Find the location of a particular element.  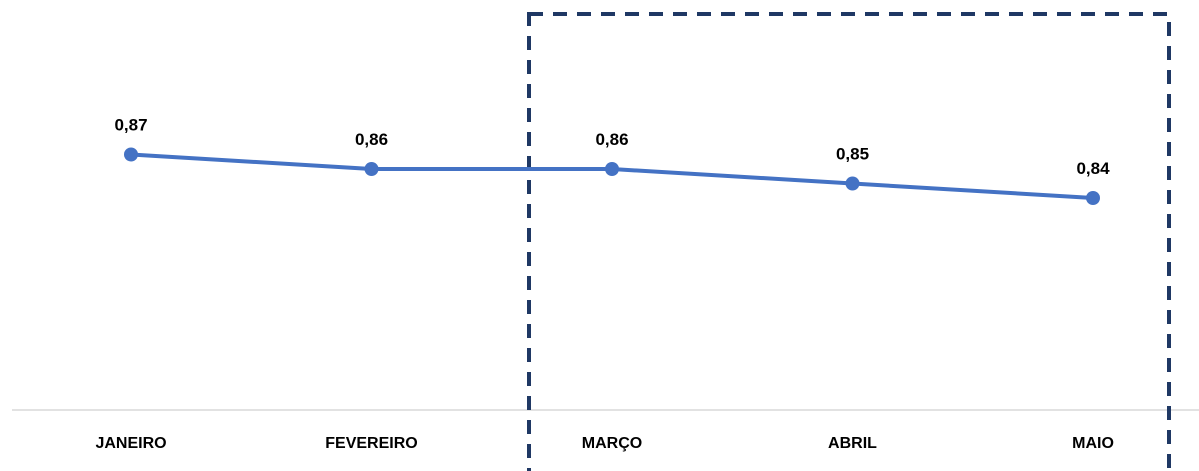

series-group is located at coordinates (612, 176).